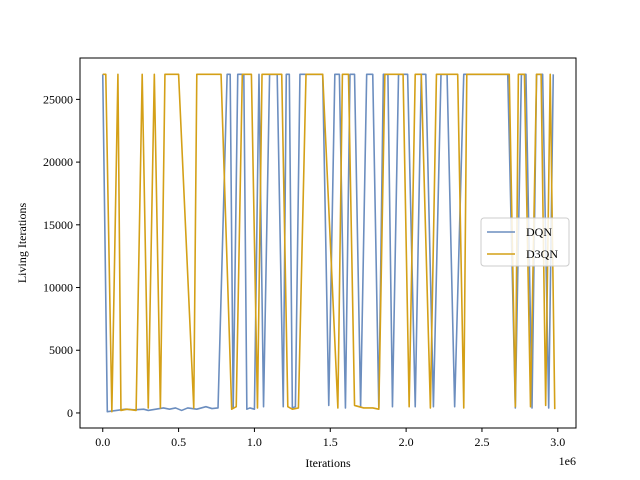  Describe the element at coordinates (58, 225) in the screenshot. I see `y-tick-label: 15000` at that location.